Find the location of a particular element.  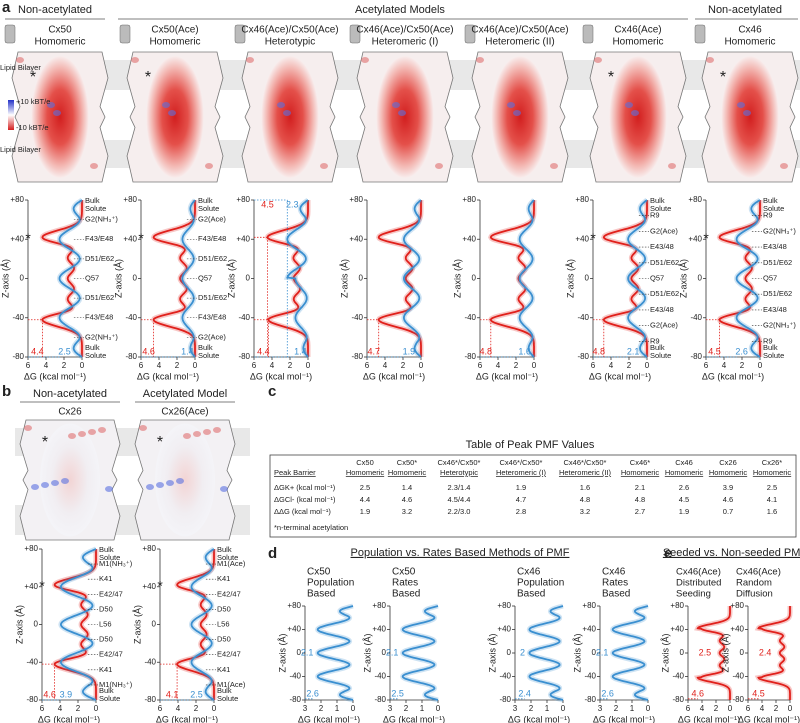

table-cell: 3.9 is located at coordinates (728, 487).